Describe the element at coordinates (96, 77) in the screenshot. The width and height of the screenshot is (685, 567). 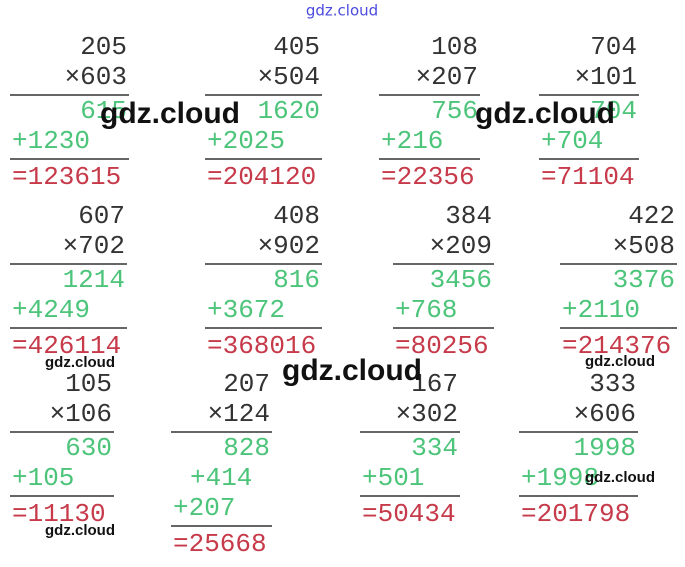
I see `multiplier: ×603` at that location.